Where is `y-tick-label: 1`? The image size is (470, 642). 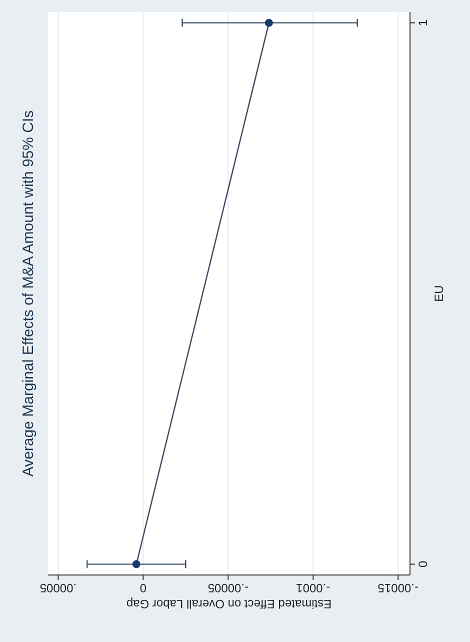 y-tick-label: 1 is located at coordinates (423, 22).